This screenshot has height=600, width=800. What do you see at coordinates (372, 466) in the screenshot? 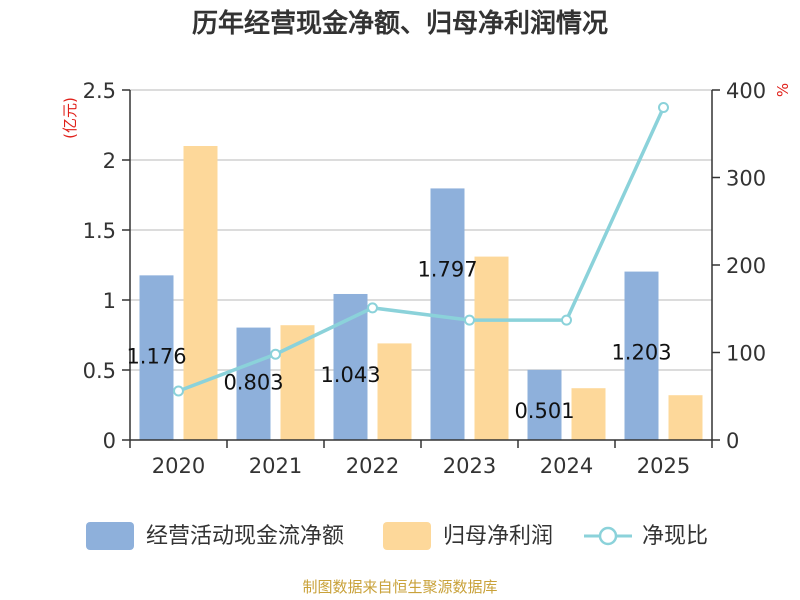
I see `x-tick-label: 2022` at bounding box center [372, 466].